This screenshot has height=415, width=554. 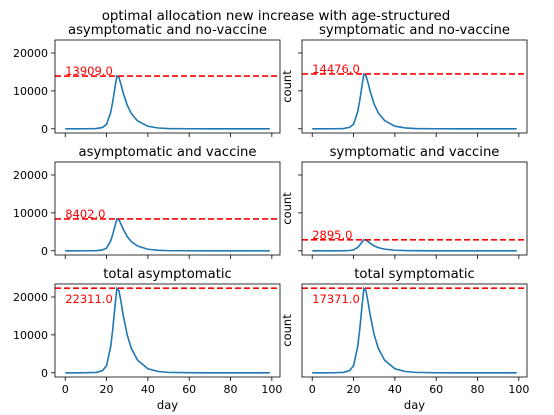 I want to click on peak-value-label: 14476.0, so click(x=336, y=69).